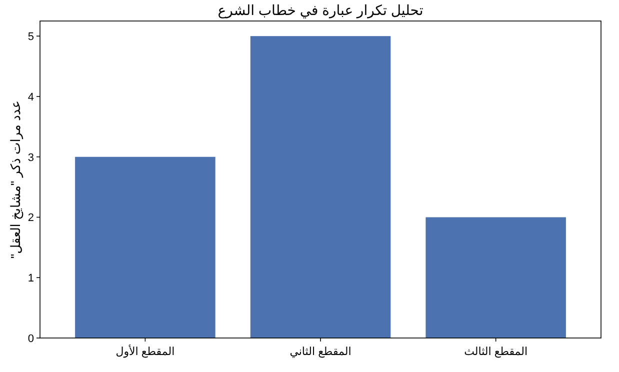 This screenshot has width=619, height=372. What do you see at coordinates (321, 10) in the screenshot?
I see `chart-title: تحليل تكرار عبارة في خطاب الشرع` at bounding box center [321, 10].